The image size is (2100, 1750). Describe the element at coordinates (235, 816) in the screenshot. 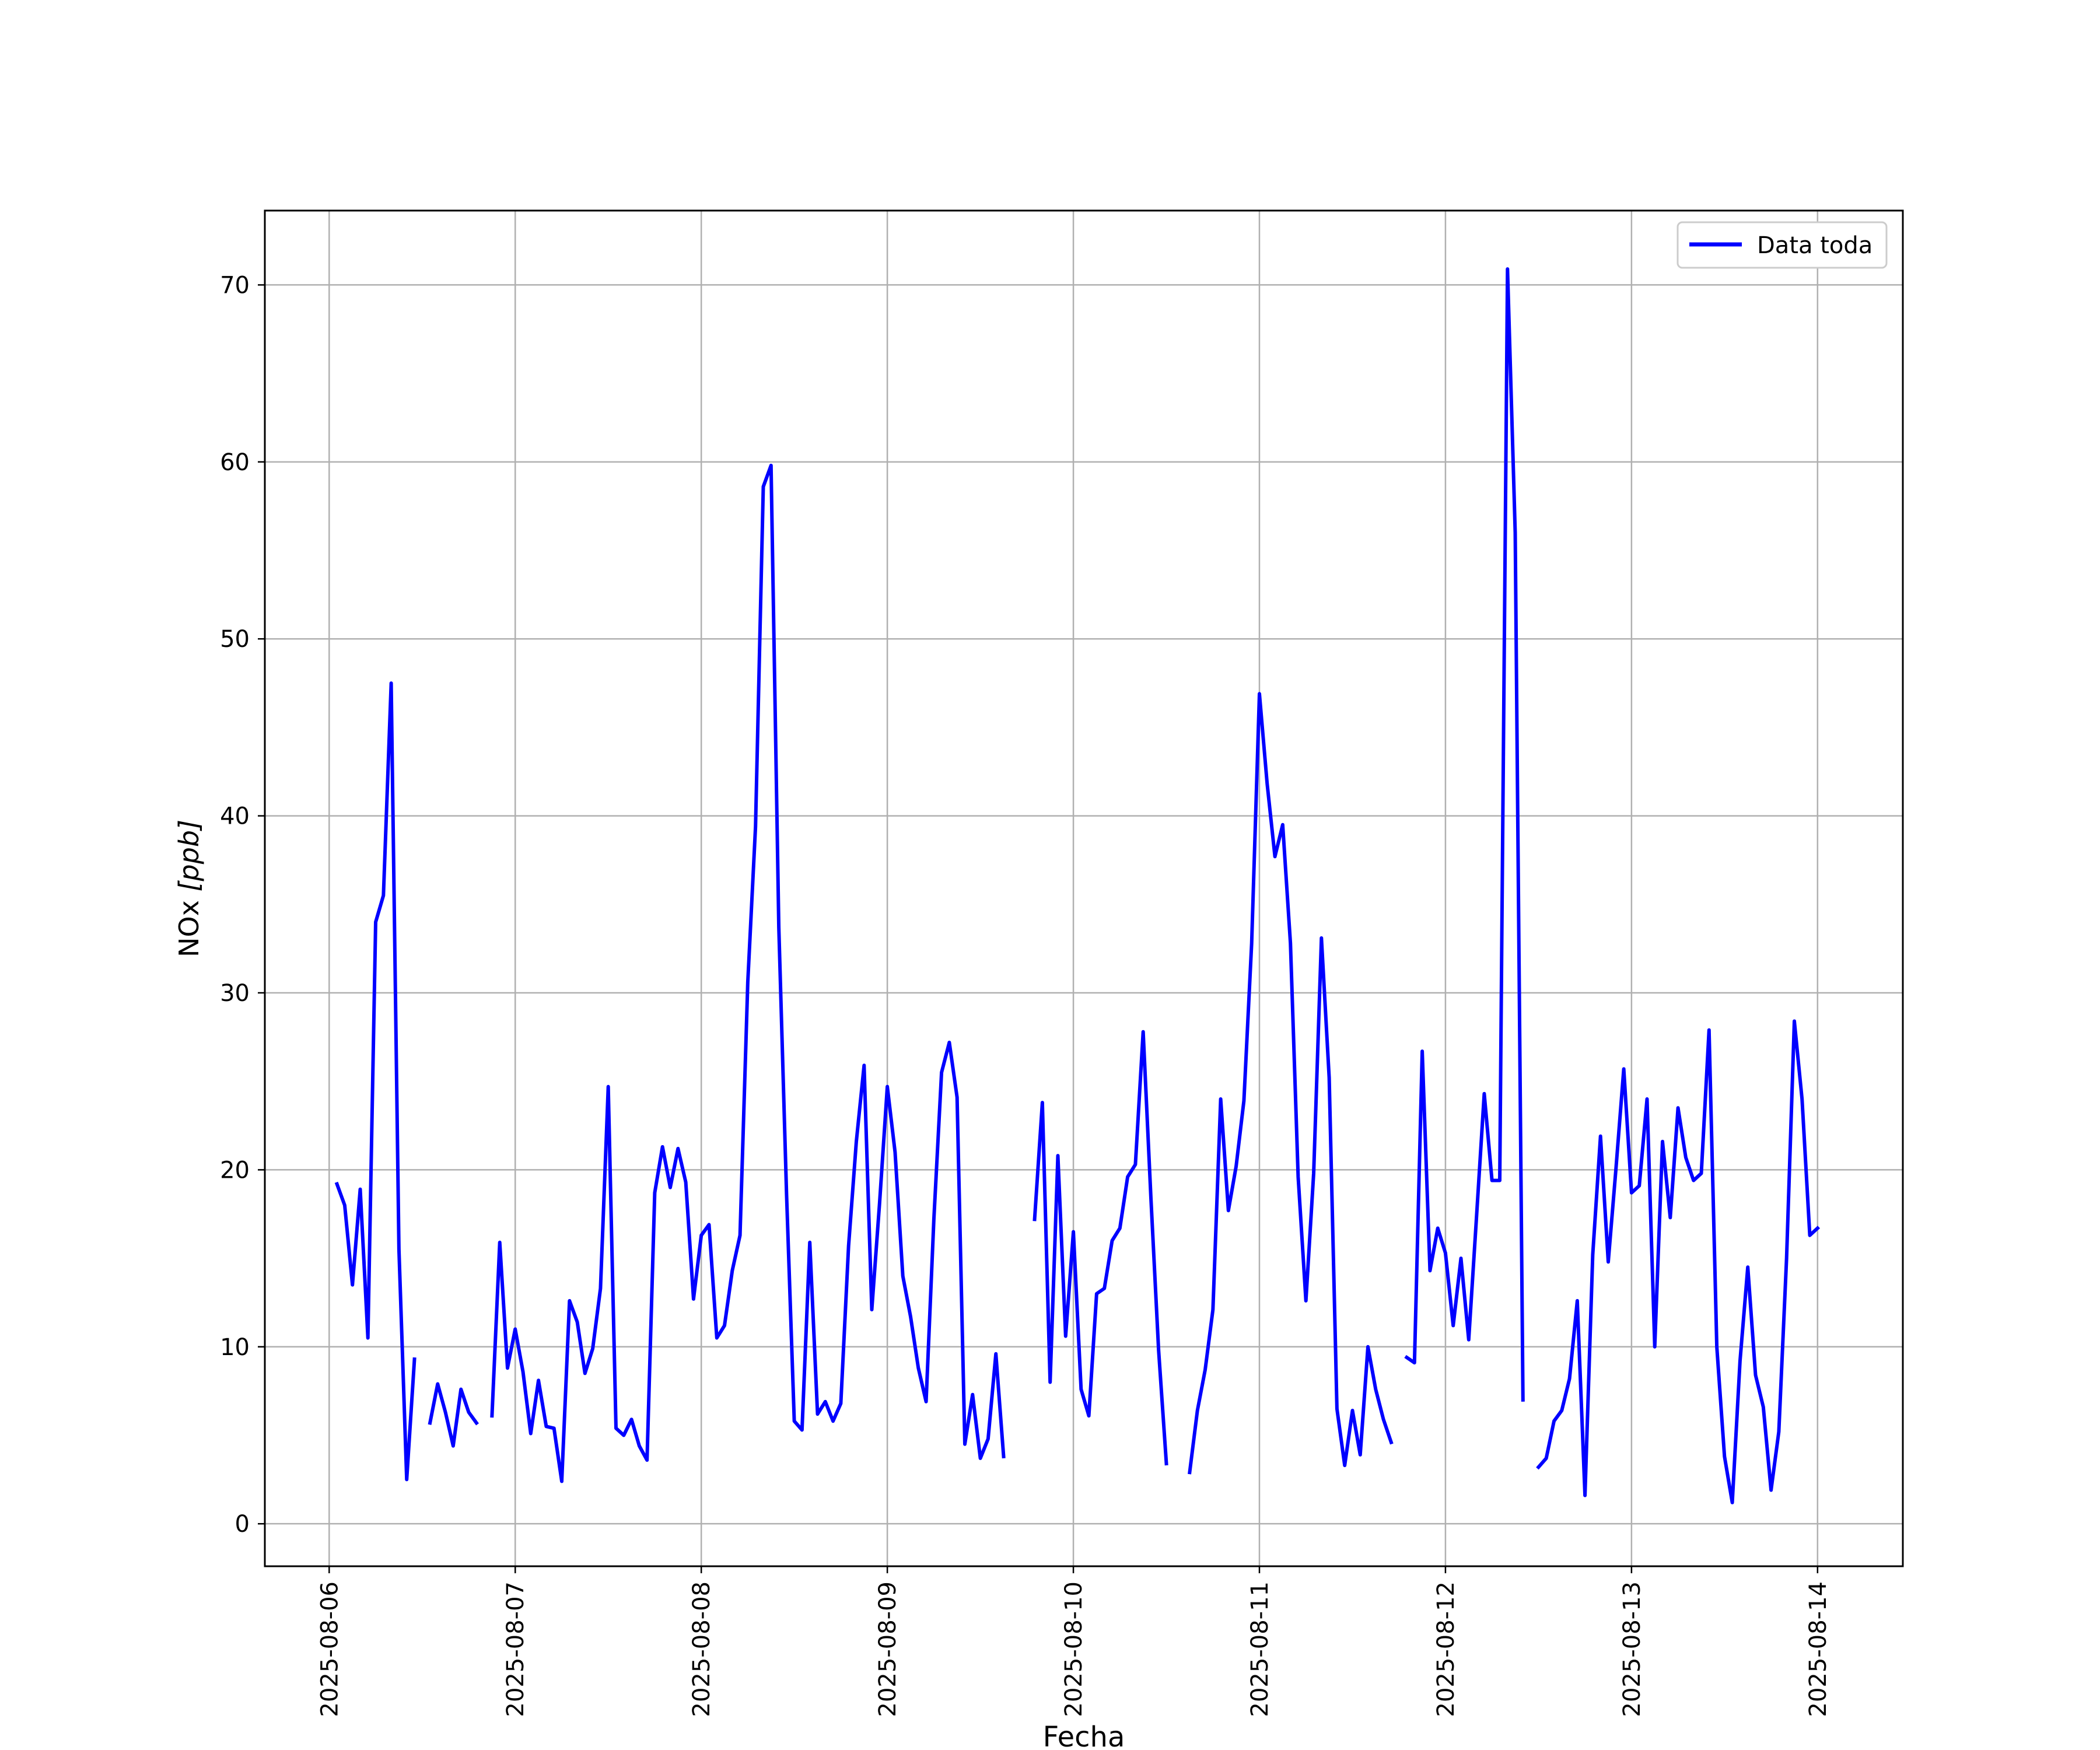

I see `y-tick-label: 40` at that location.